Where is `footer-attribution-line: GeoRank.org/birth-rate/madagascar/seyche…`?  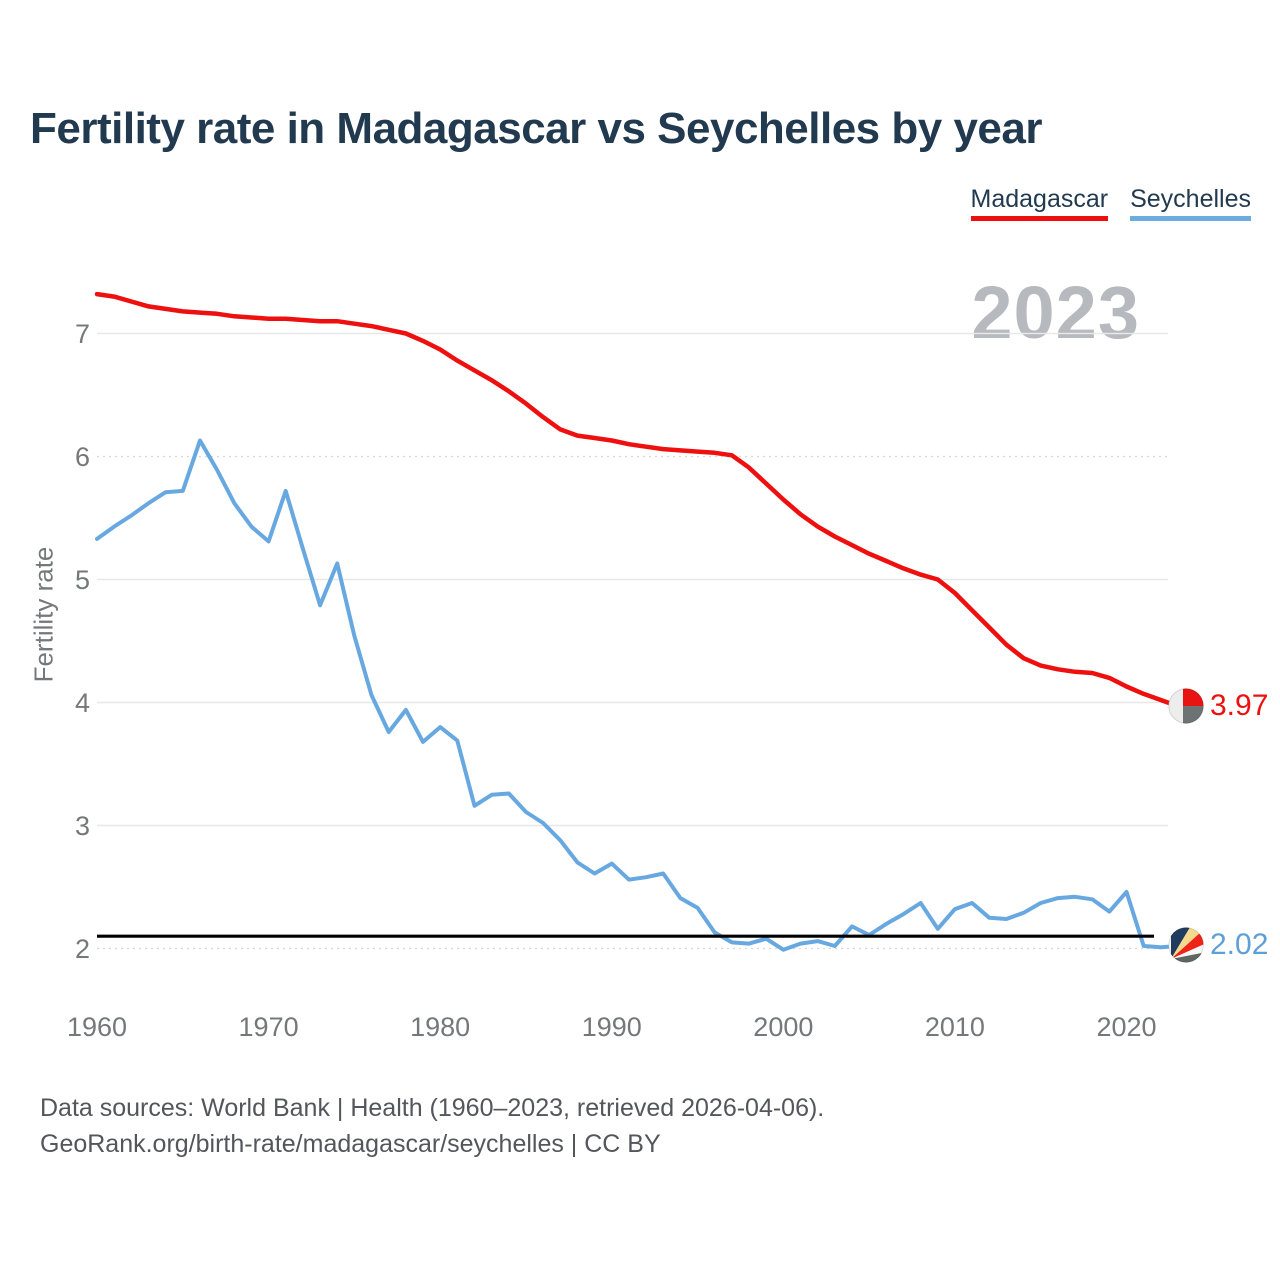
footer-attribution-line: GeoRank.org/birth-rate/madagascar/seyche… is located at coordinates (350, 1144).